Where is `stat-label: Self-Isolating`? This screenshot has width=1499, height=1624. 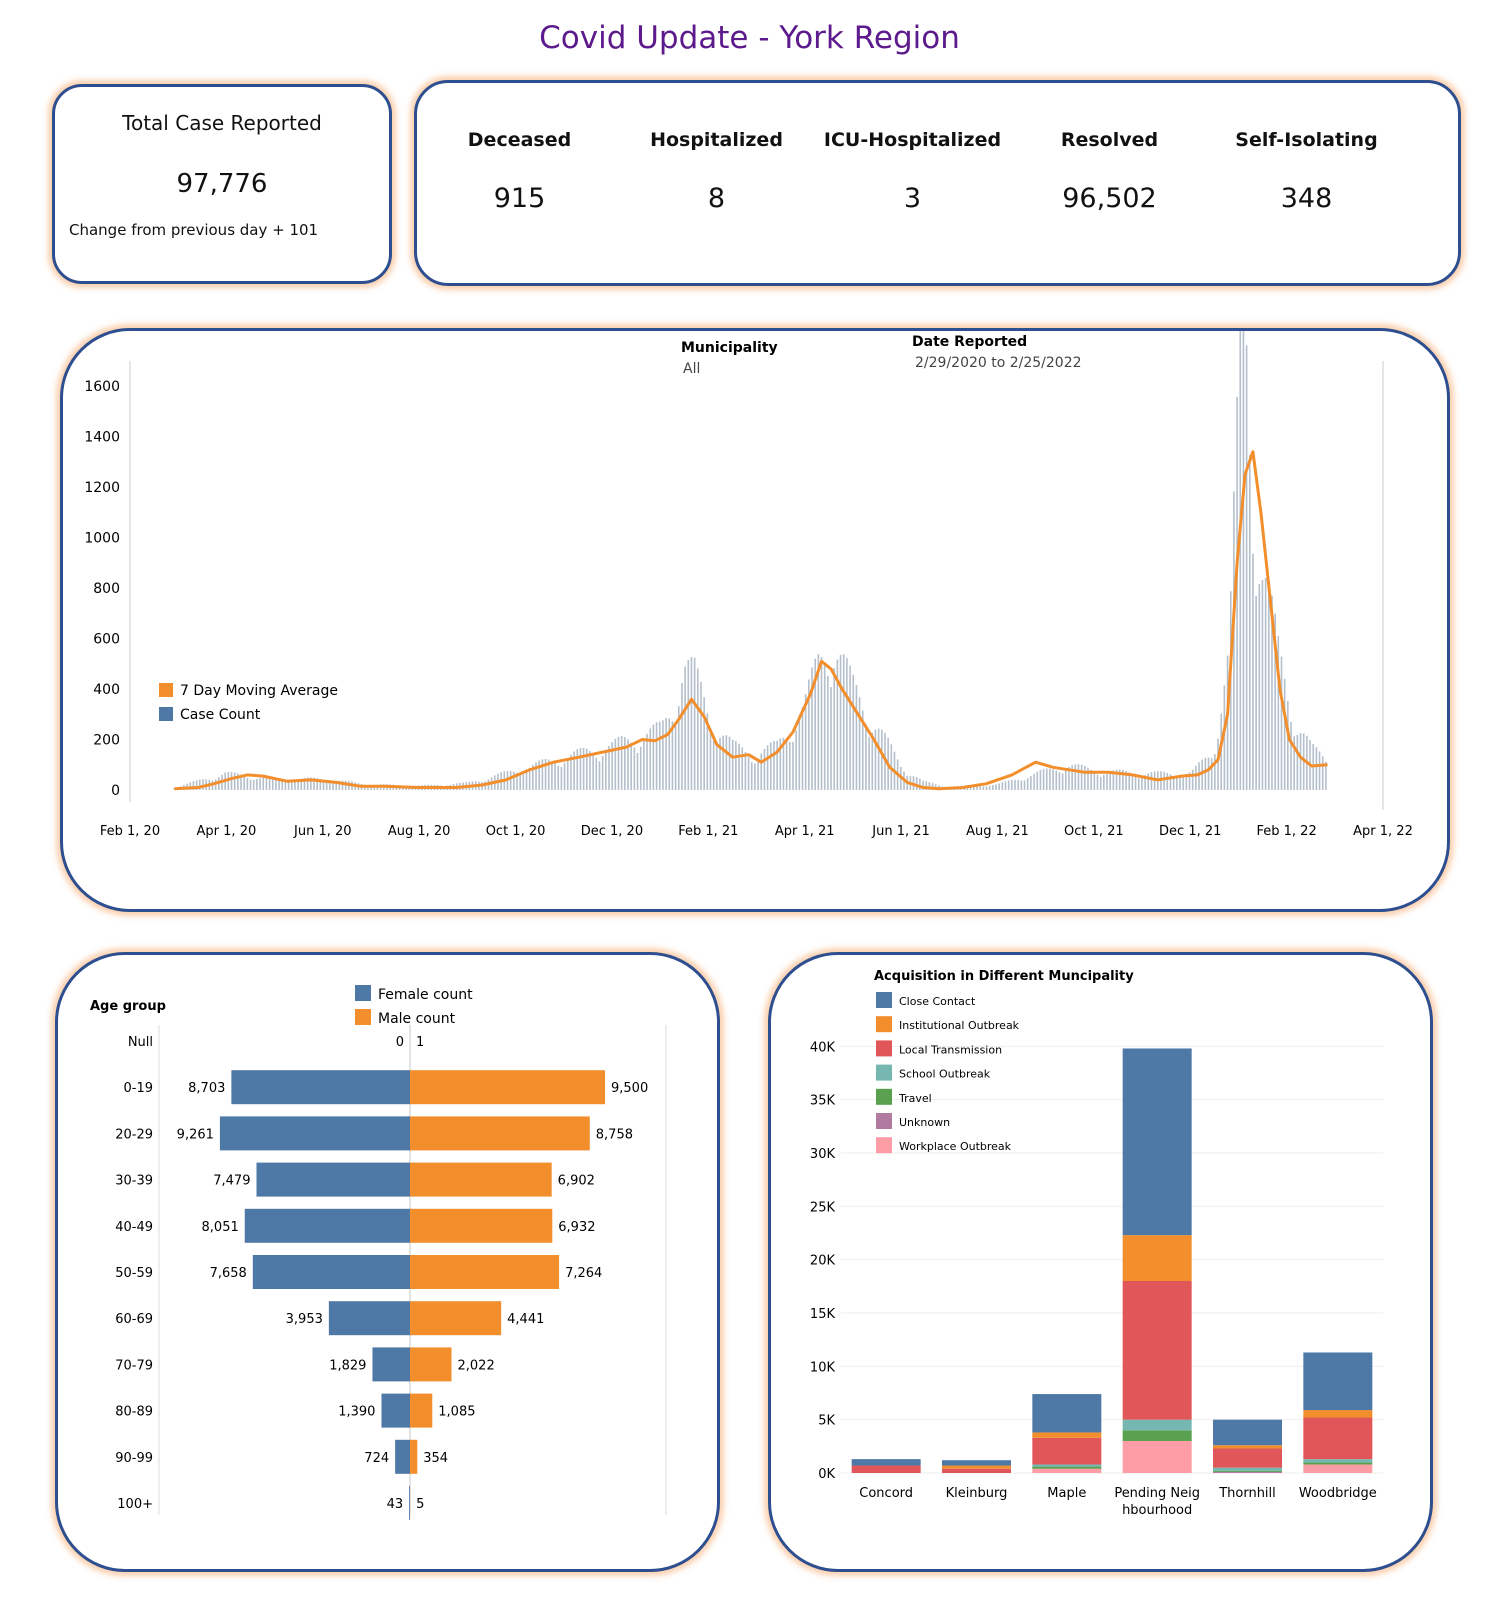 stat-label: Self-Isolating is located at coordinates (1306, 140).